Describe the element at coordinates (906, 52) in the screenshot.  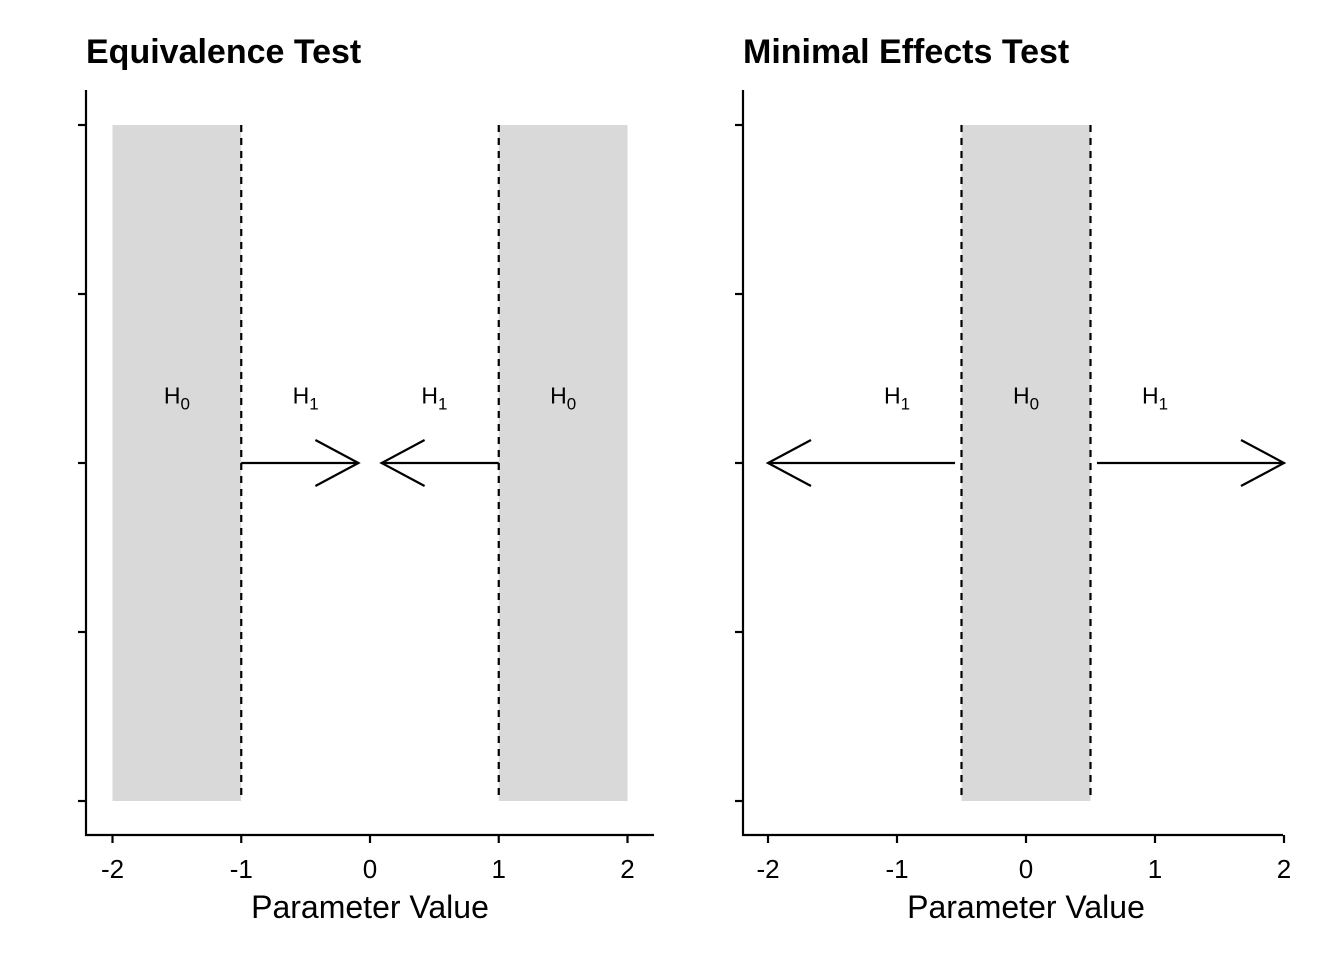
I see `panel-title-minimal-effects: Minimal Effects Test` at that location.